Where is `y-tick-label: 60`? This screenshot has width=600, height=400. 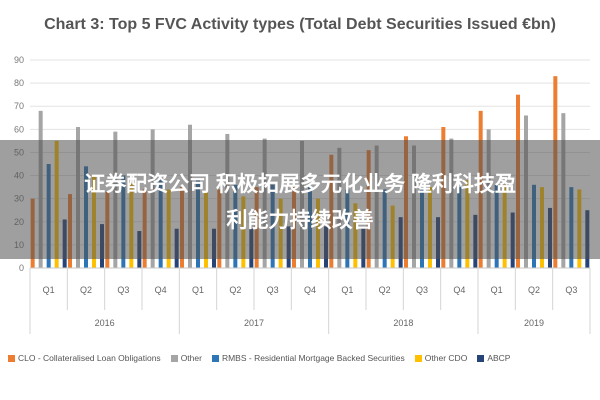 y-tick-label: 60 is located at coordinates (19, 129).